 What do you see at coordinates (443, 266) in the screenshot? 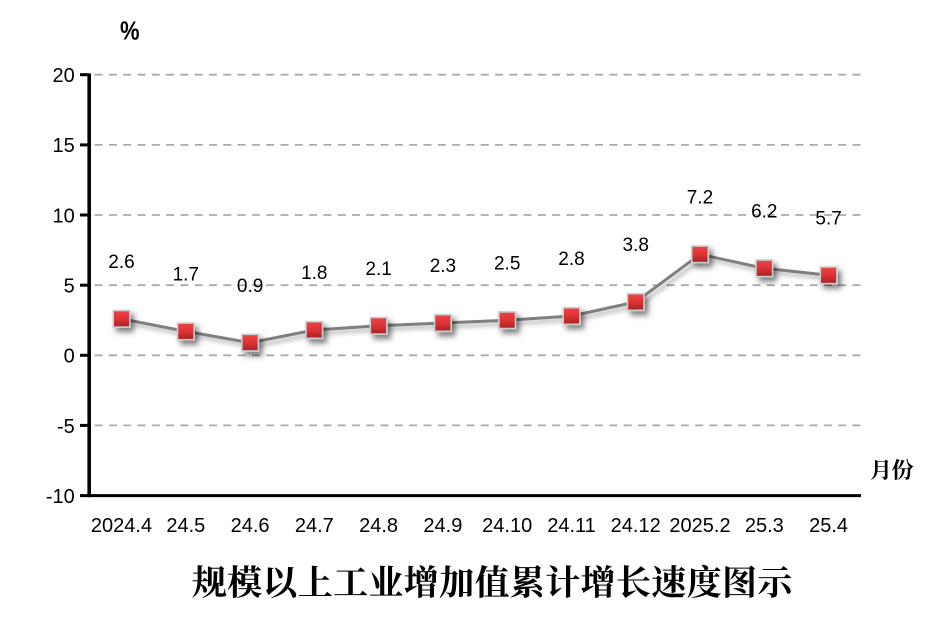
I see `svg-text: 2.3` at bounding box center [443, 266].